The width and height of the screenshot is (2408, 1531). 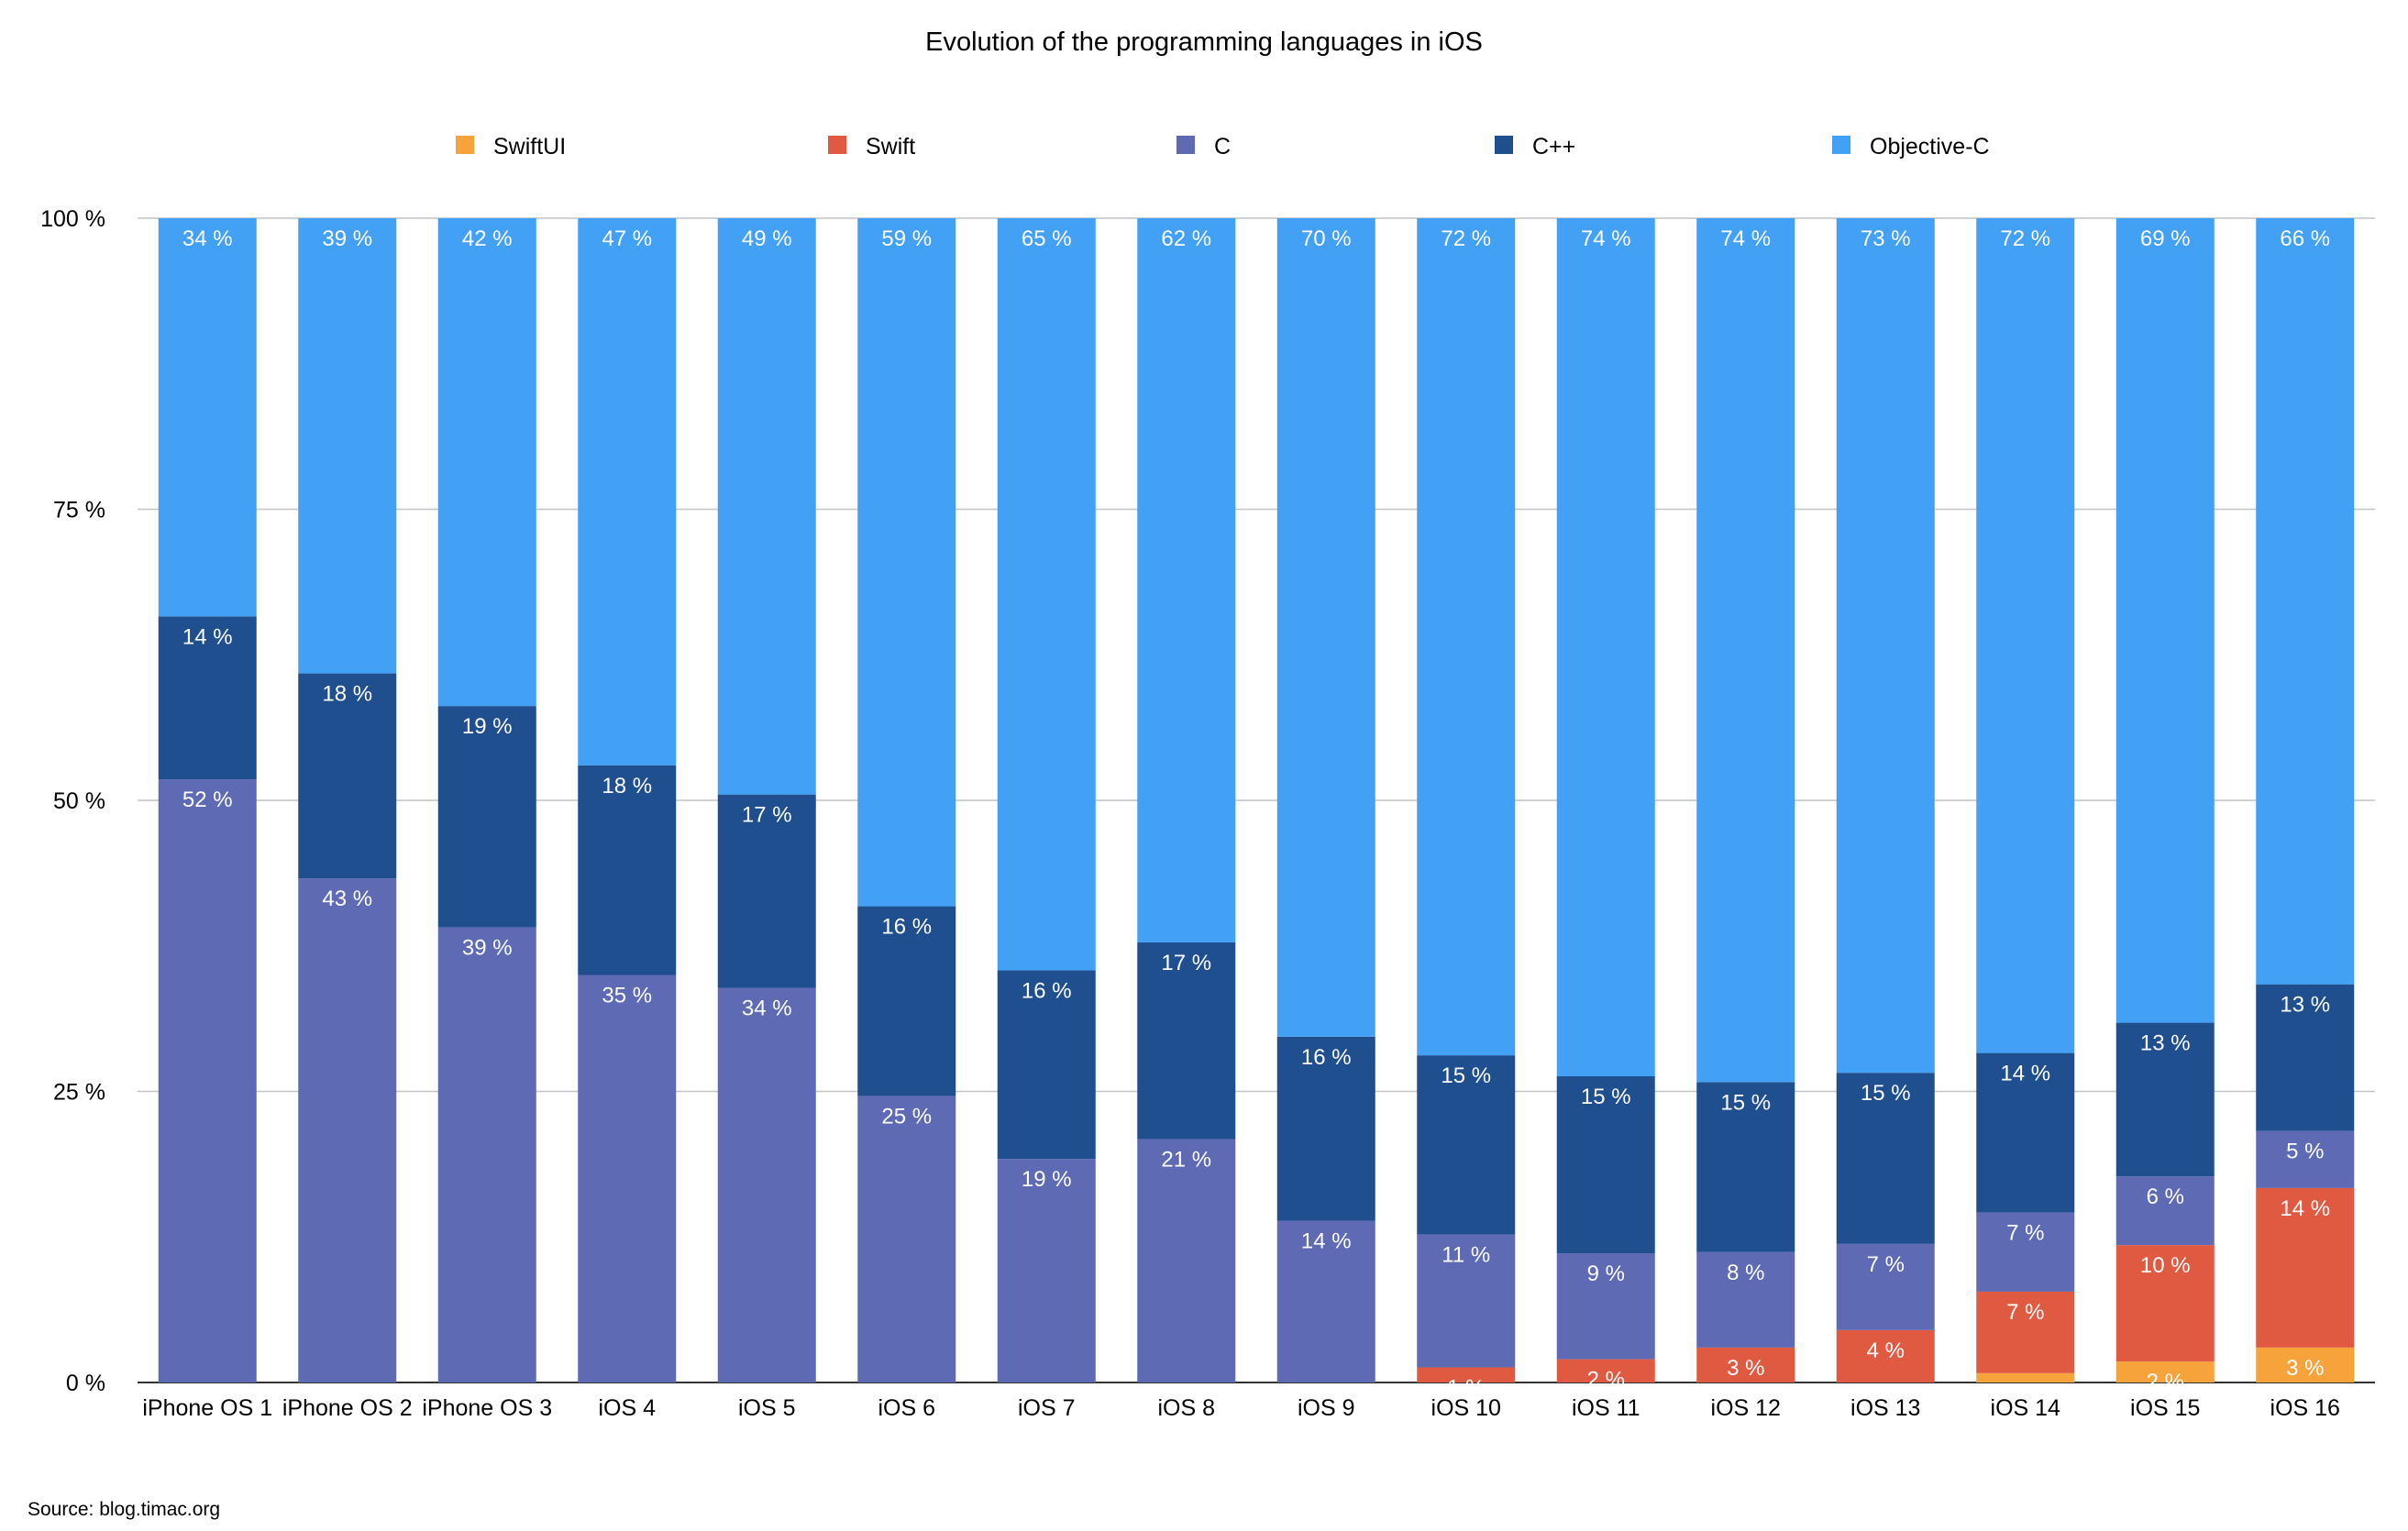 I want to click on y-tick-label: 50 %, so click(x=79, y=801).